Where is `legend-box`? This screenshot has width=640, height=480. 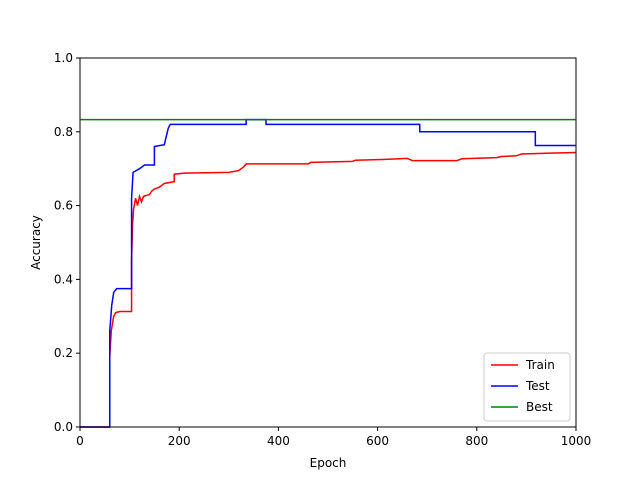 legend-box is located at coordinates (527, 387).